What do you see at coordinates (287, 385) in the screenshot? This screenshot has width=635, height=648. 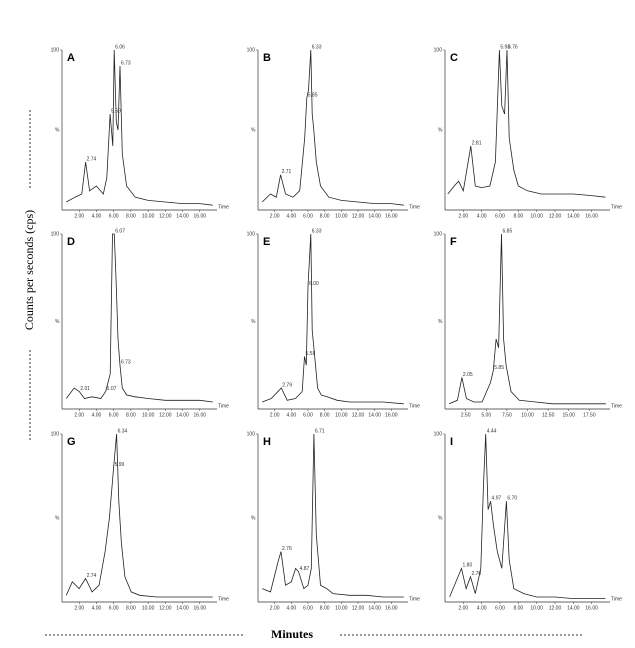 I see `peak-label: 2.79` at bounding box center [287, 385].